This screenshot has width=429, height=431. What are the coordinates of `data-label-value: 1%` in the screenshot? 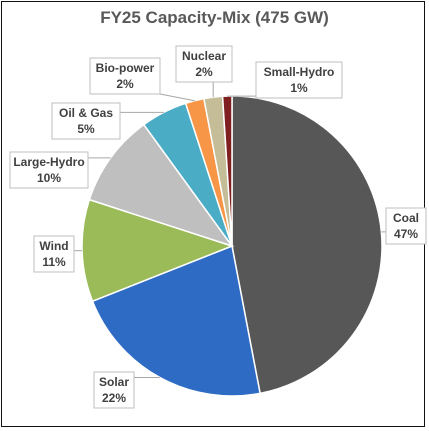 It's located at (299, 88).